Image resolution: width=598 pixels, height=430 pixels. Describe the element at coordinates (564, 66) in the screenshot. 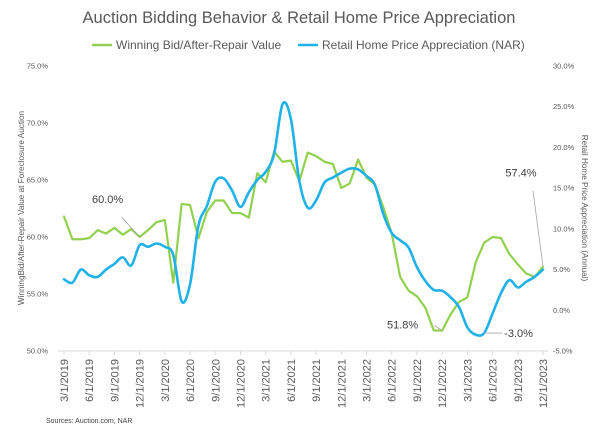

I see `y-right-tick-label: 30.0%` at that location.